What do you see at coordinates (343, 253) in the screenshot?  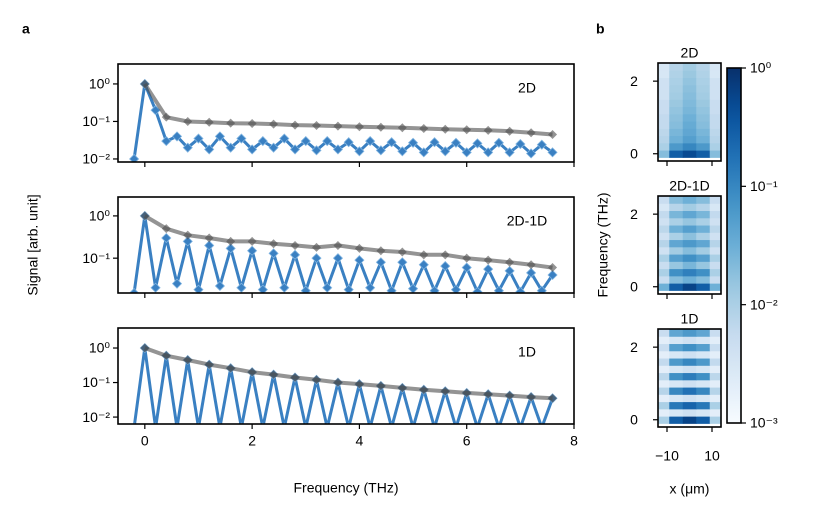 I see `series-line` at bounding box center [343, 253].